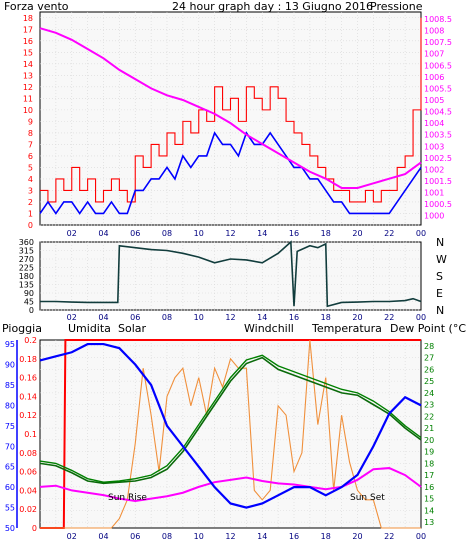  What do you see at coordinates (30, 202) in the screenshot?
I see `wind-tick-label: 2` at bounding box center [30, 202].